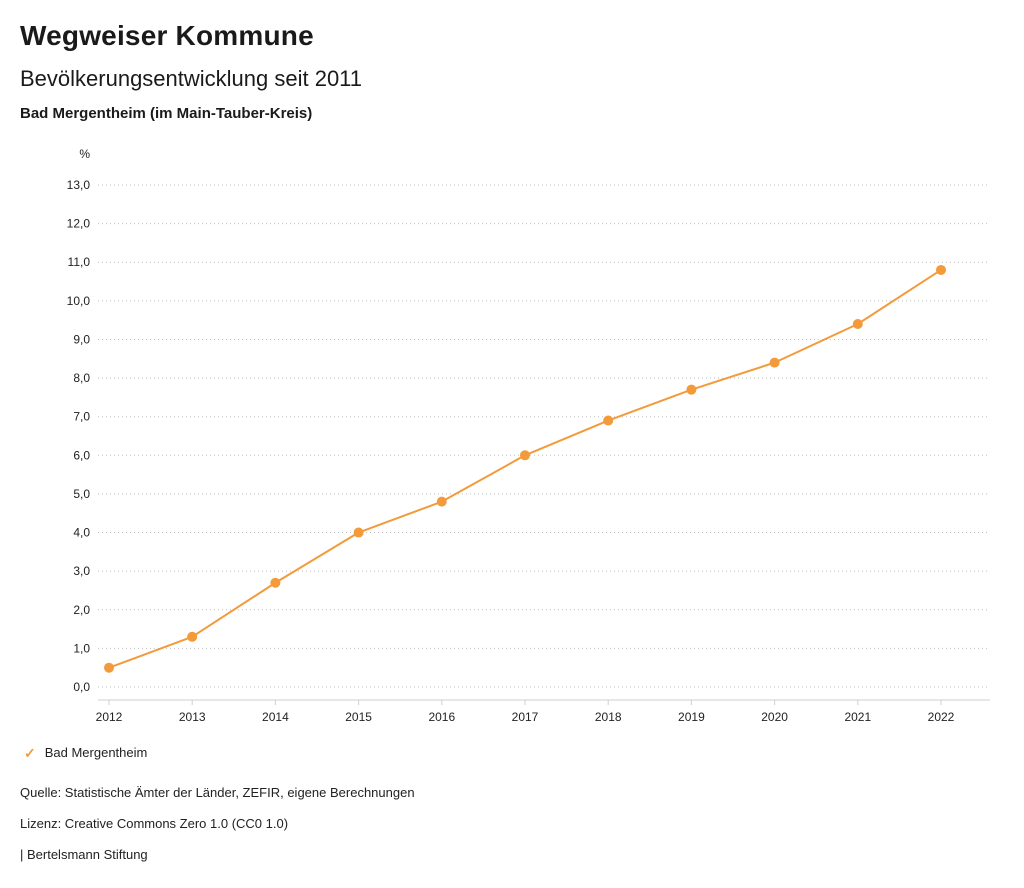  What do you see at coordinates (774, 717) in the screenshot?
I see `x-tick-label: 2020` at bounding box center [774, 717].